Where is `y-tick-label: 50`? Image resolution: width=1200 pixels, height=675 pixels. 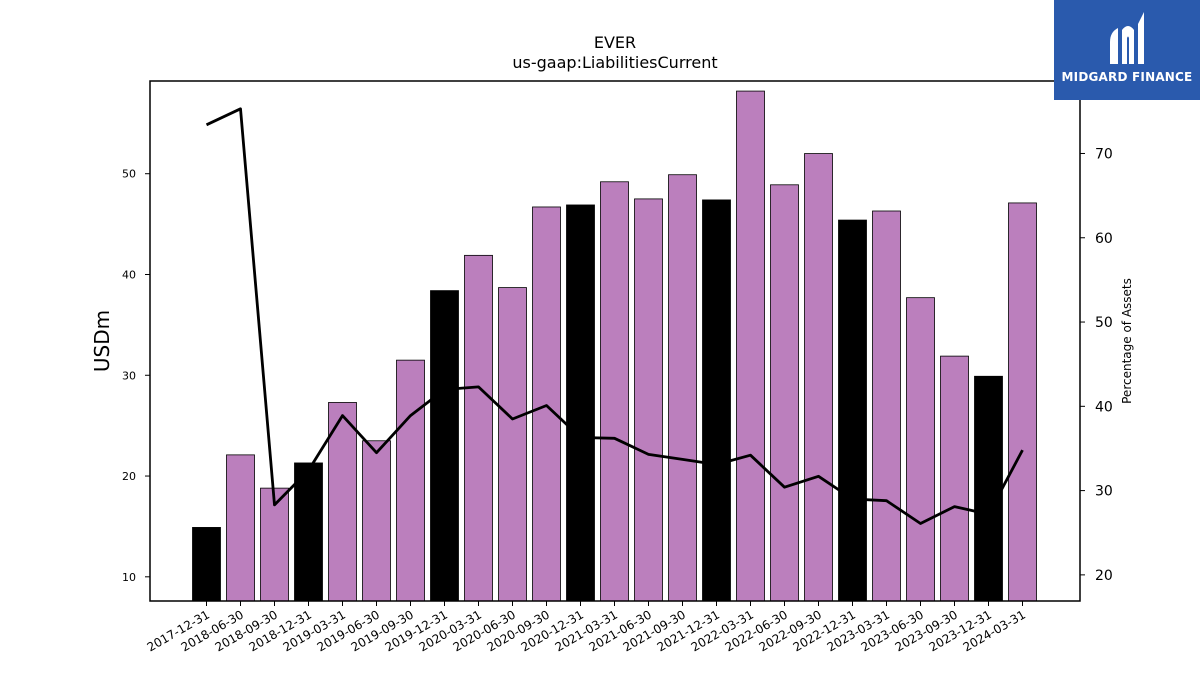
y-tick-label: 50 is located at coordinates (129, 174).